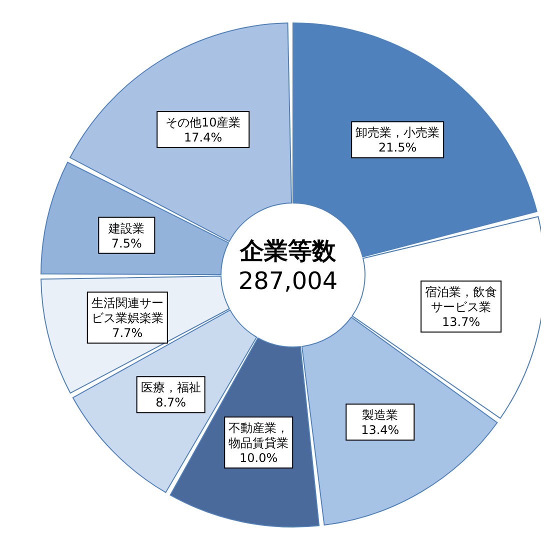  What do you see at coordinates (259, 458) in the screenshot?
I see `data-label: 10.0%` at bounding box center [259, 458].